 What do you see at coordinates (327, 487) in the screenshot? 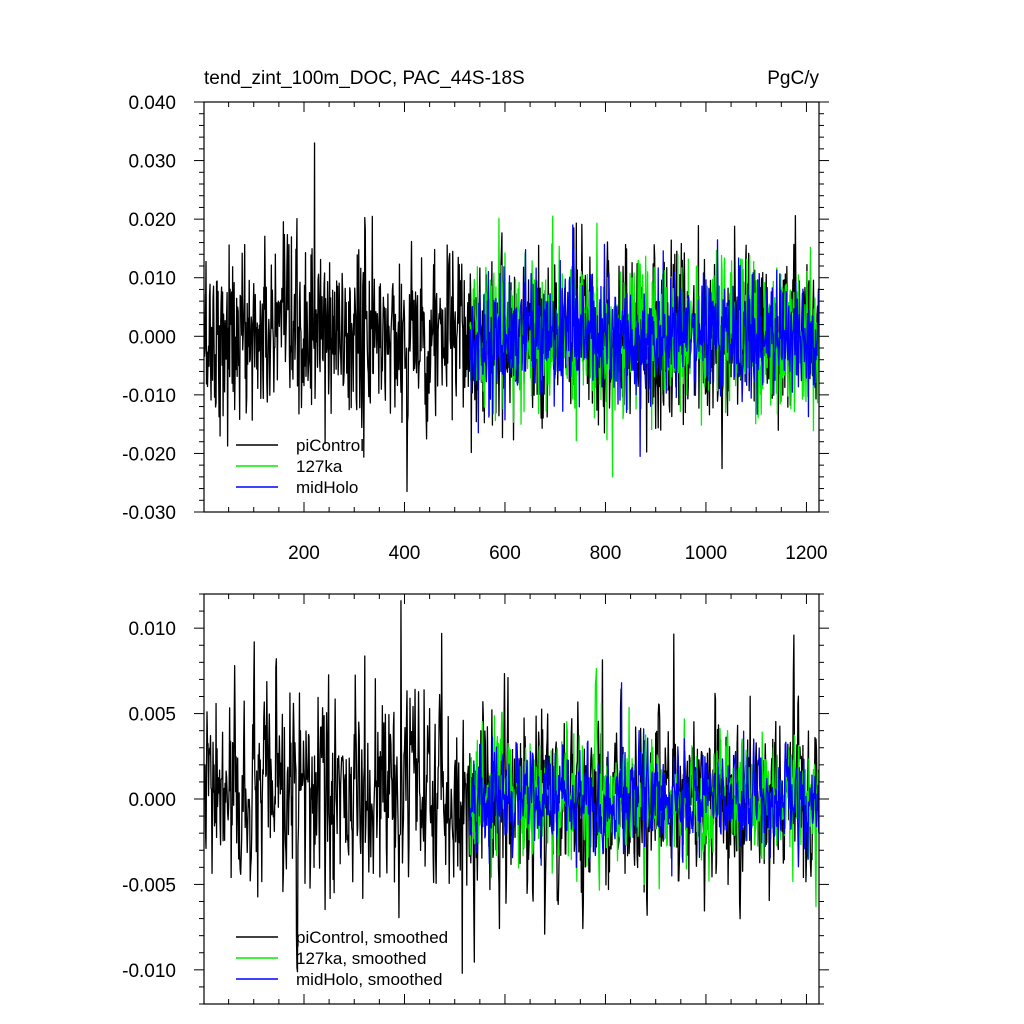
I see `legend-label: midHolo` at bounding box center [327, 487].